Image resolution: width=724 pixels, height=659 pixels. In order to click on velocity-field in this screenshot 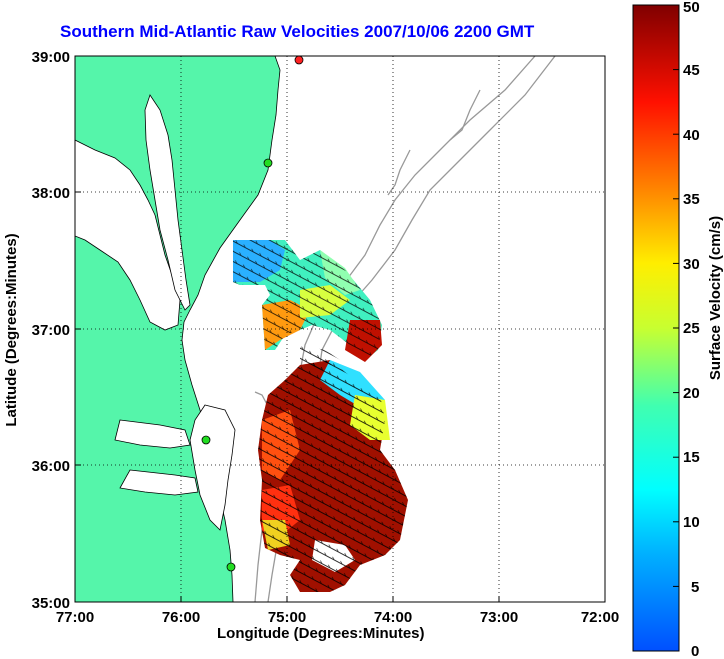, I will do `click(320, 416)`.